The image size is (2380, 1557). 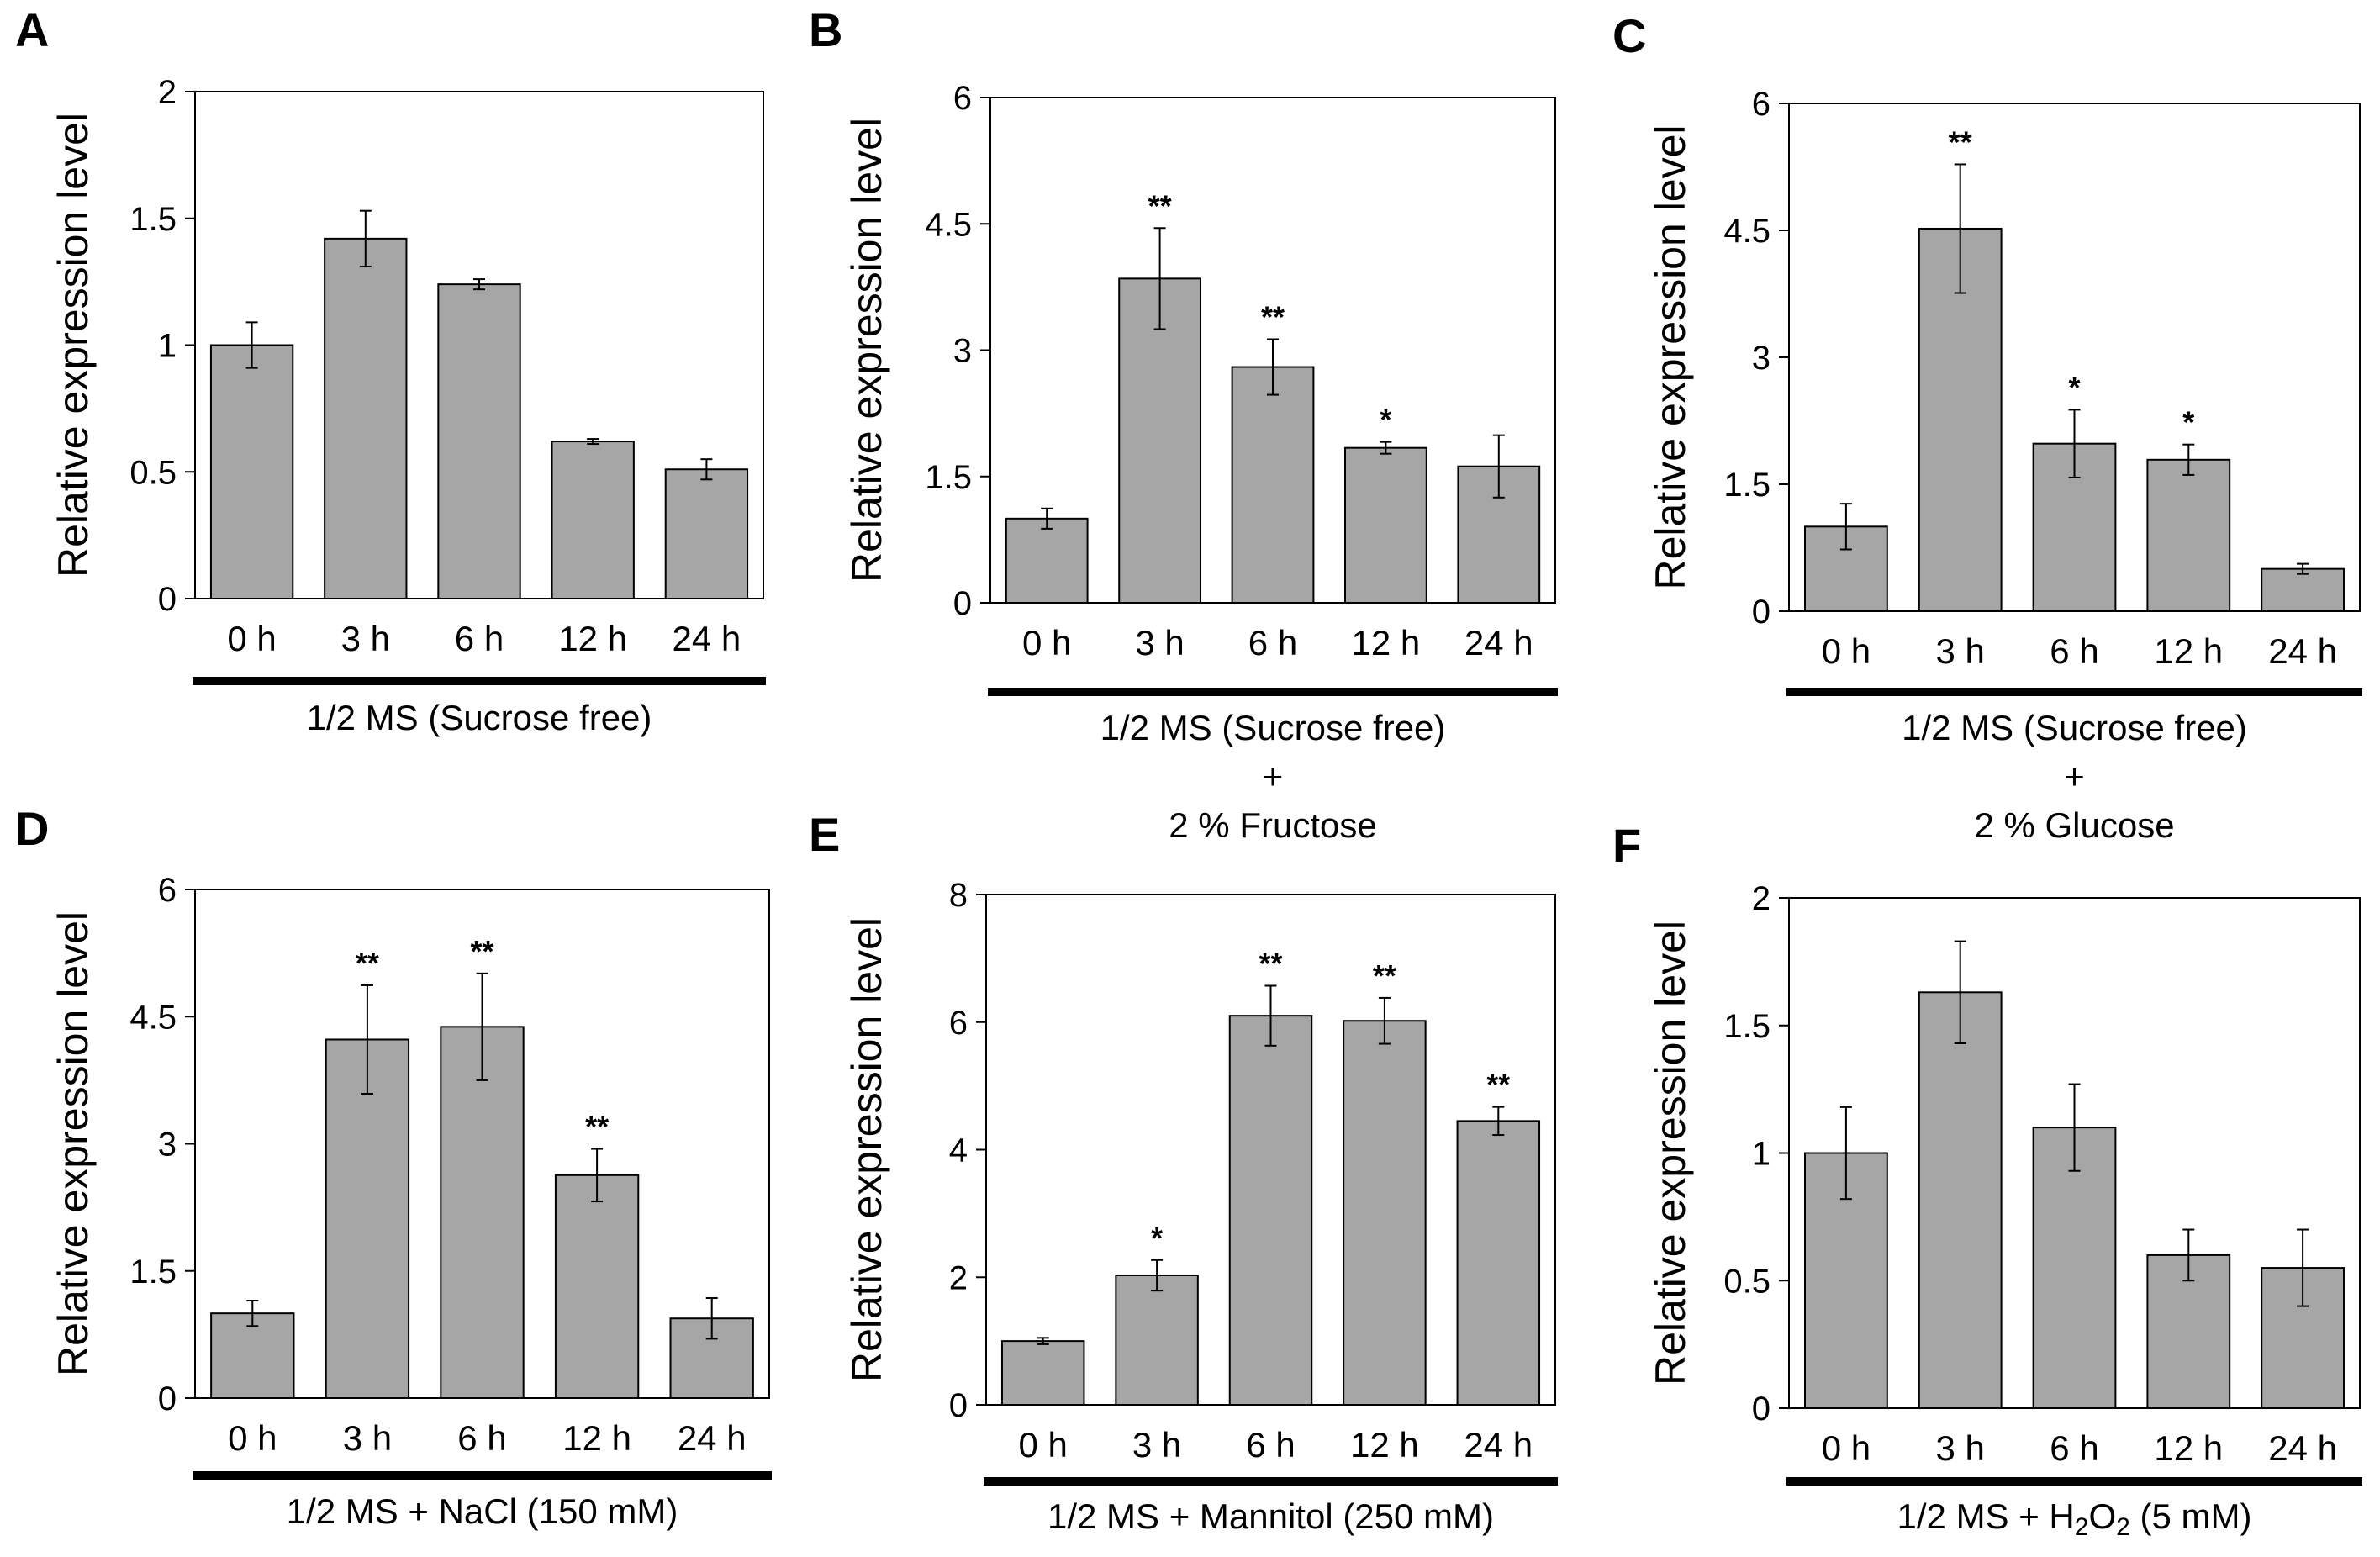 I want to click on condition-label: 2 % Glucose, so click(x=2074, y=825).